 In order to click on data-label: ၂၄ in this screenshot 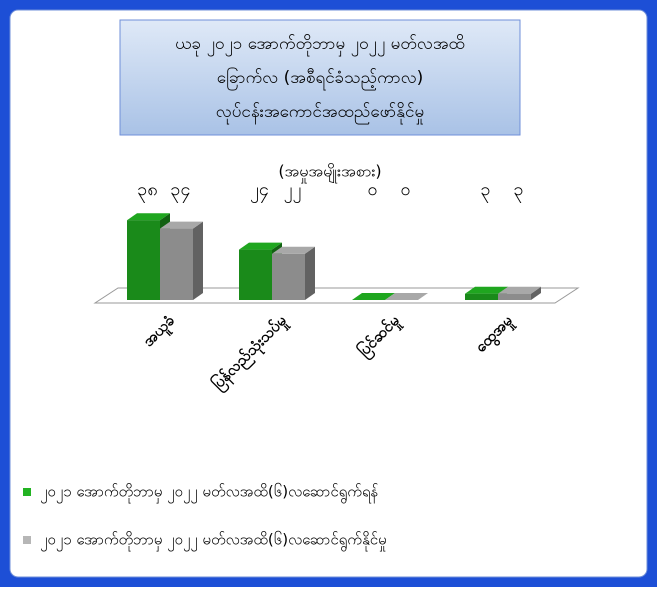, I will do `click(259, 191)`.